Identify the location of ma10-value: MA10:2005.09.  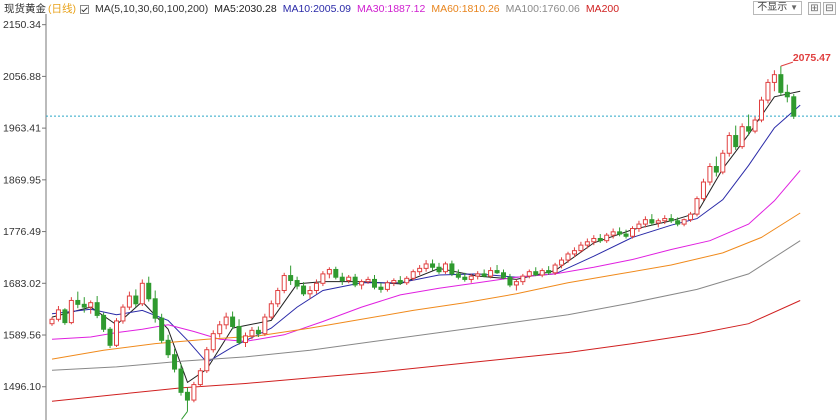
(317, 9).